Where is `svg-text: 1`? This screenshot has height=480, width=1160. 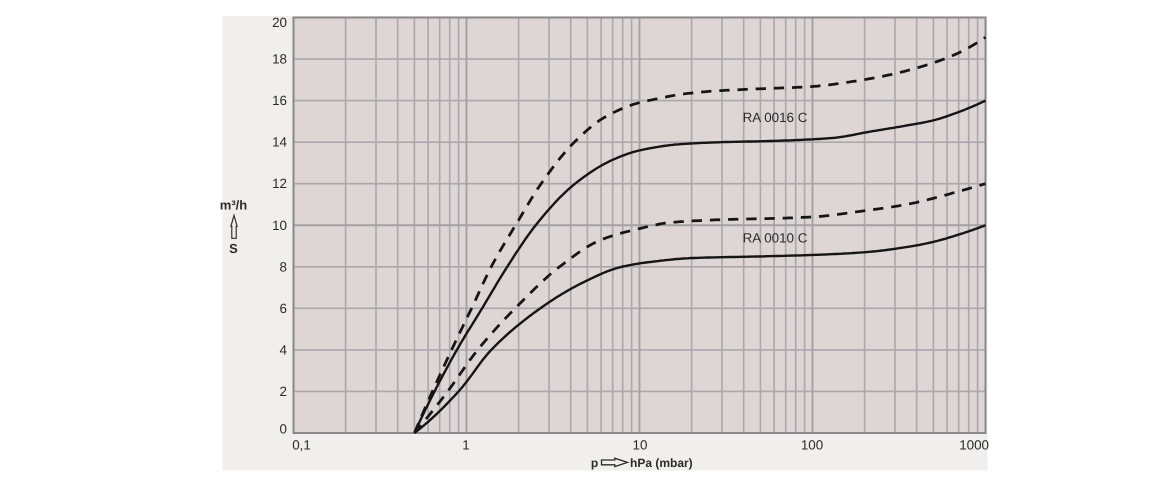 svg-text: 1 is located at coordinates (465, 445).